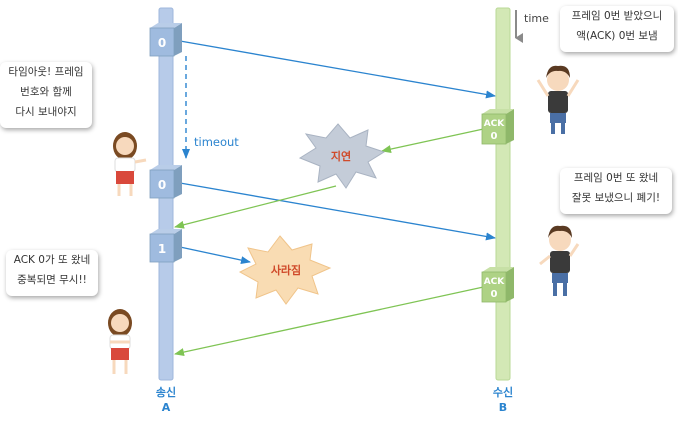 This screenshot has height=422, width=678. Describe the element at coordinates (617, 29) in the screenshot. I see `speech-bubble-receiver-first: 프레임 0번 받았으니 액(ACK) 0번 보냄` at that location.